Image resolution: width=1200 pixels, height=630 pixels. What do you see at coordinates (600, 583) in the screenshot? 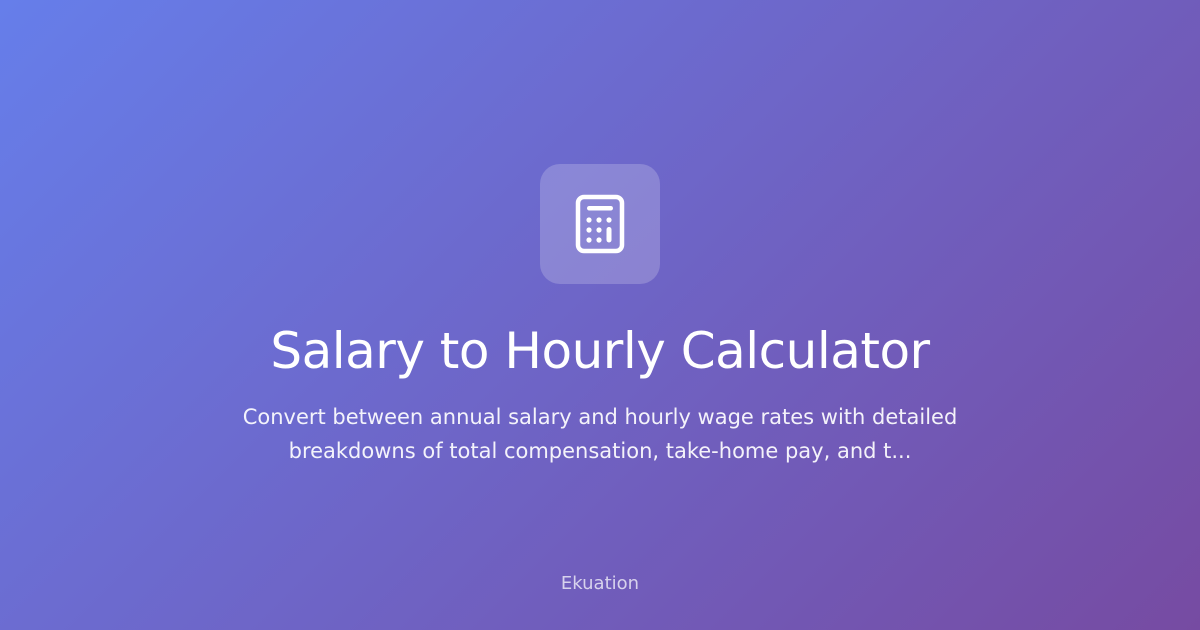
I see `brand-name: Ekuation` at bounding box center [600, 583].